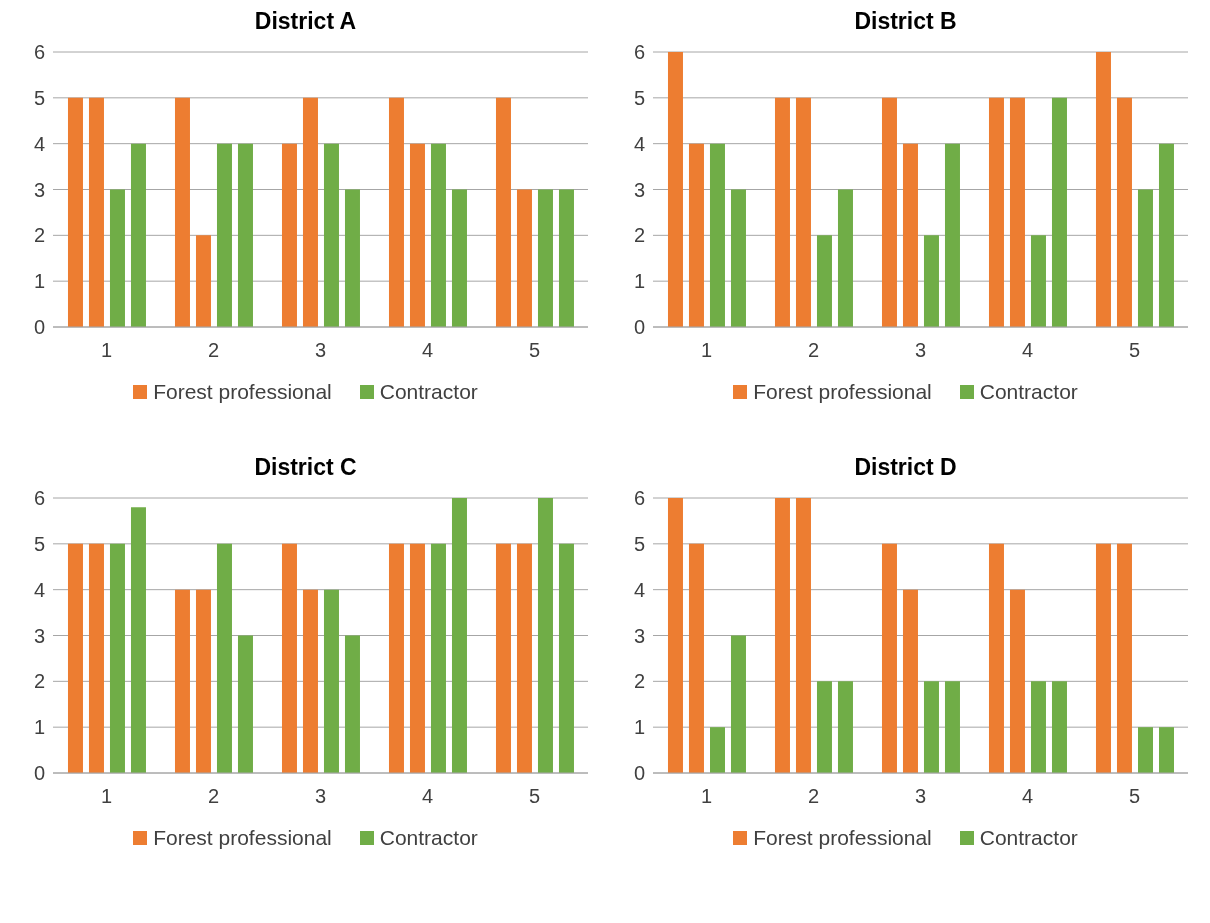  Describe the element at coordinates (305, 468) in the screenshot. I see `chart-title: District C` at that location.